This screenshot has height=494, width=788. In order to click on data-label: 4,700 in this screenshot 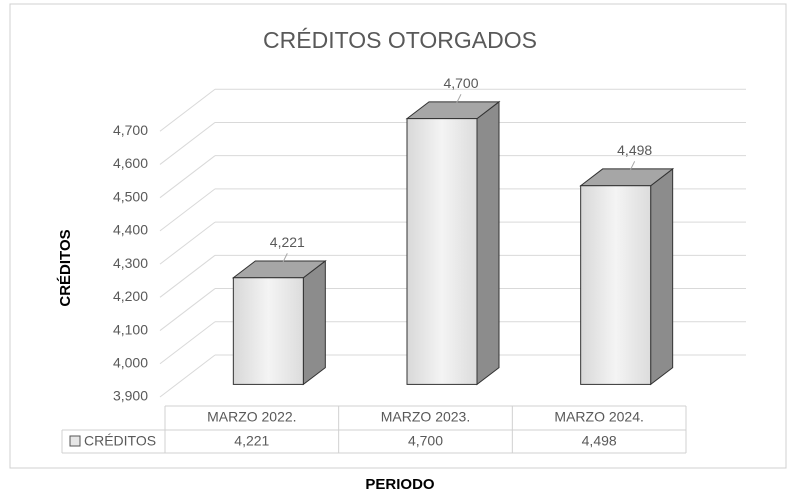, I will do `click(460, 83)`.